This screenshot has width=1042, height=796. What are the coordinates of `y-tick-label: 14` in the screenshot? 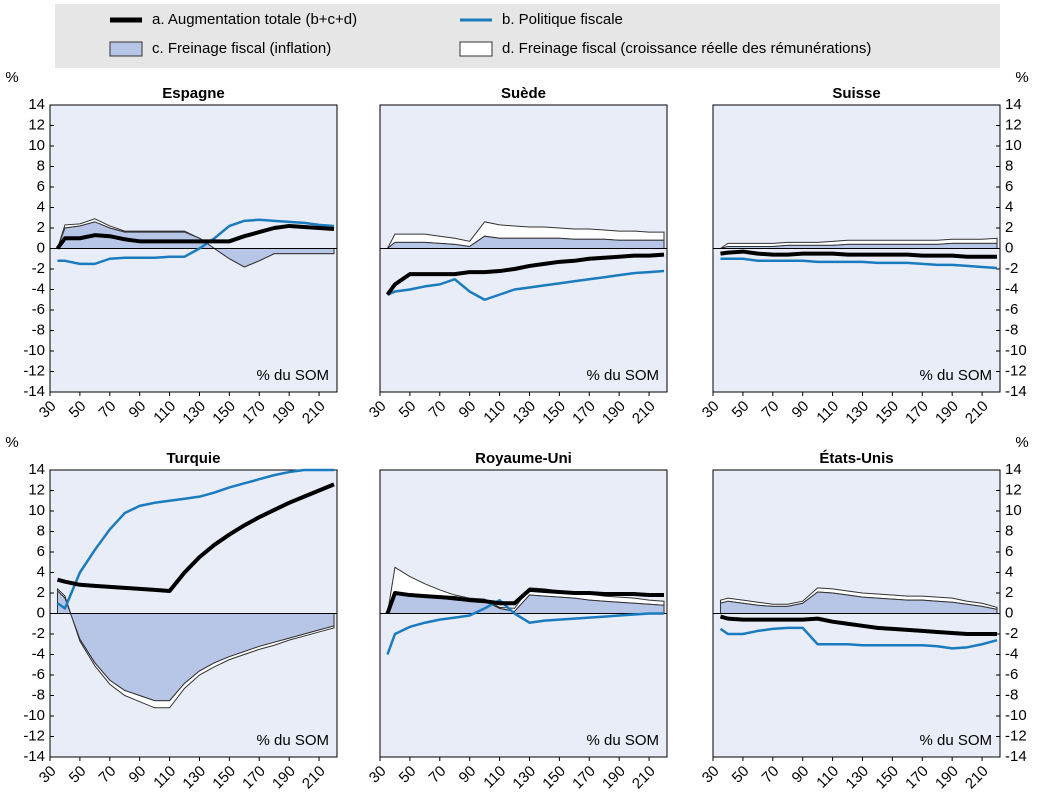 It's located at (1013, 104).